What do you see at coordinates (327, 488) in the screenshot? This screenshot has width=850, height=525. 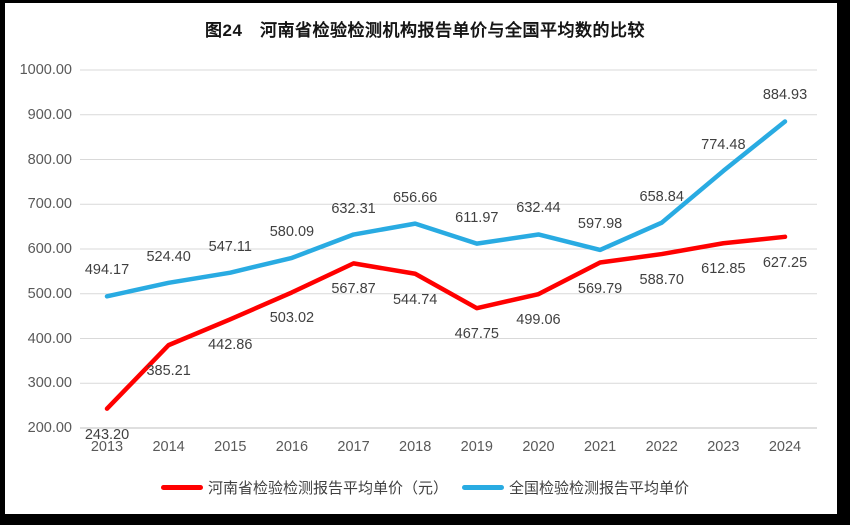 I see `legend-label-henan: 河南省检验检测报告平均单价（元）` at bounding box center [327, 488].